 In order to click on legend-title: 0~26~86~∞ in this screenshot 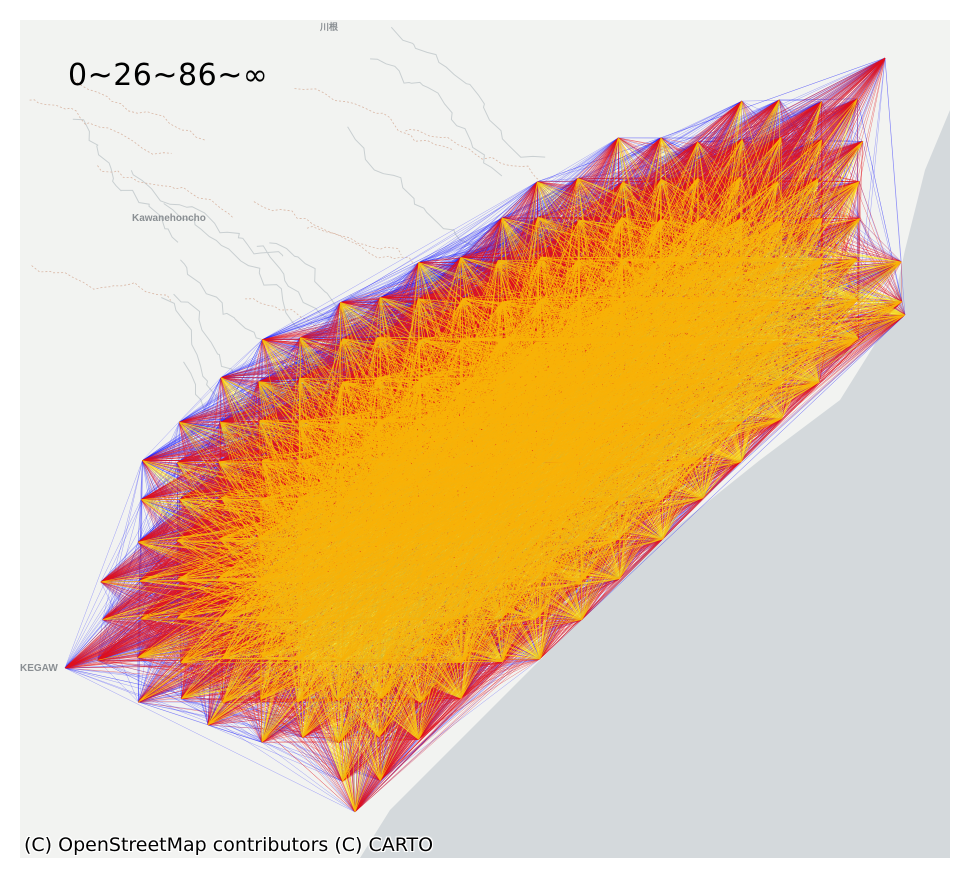, I will do `click(168, 75)`.